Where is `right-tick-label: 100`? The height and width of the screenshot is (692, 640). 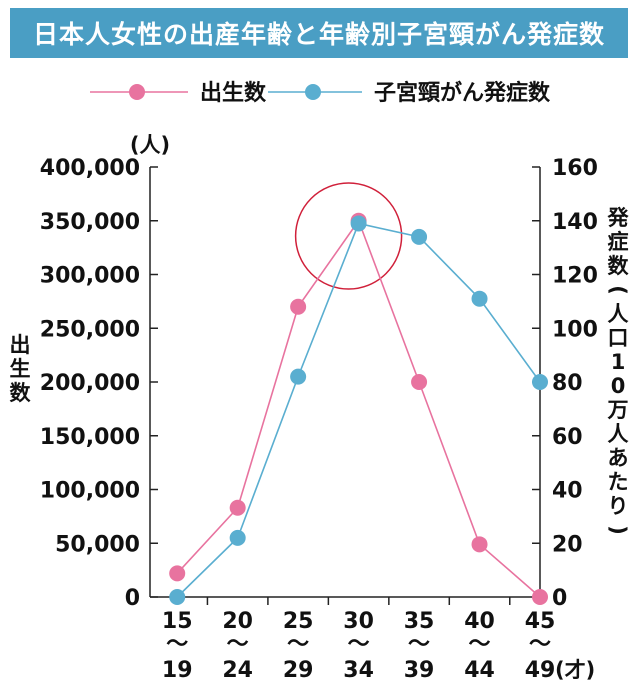
right-tick-label: 100 is located at coordinates (575, 329).